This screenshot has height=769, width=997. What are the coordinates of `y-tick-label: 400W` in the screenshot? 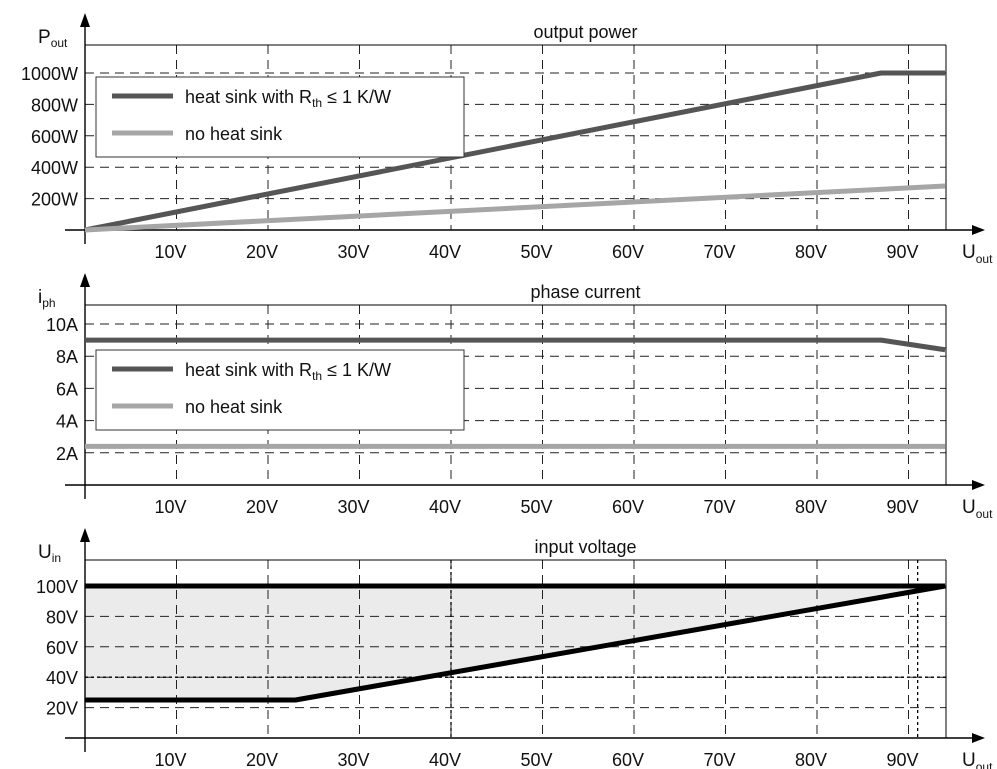 It's located at (54, 168).